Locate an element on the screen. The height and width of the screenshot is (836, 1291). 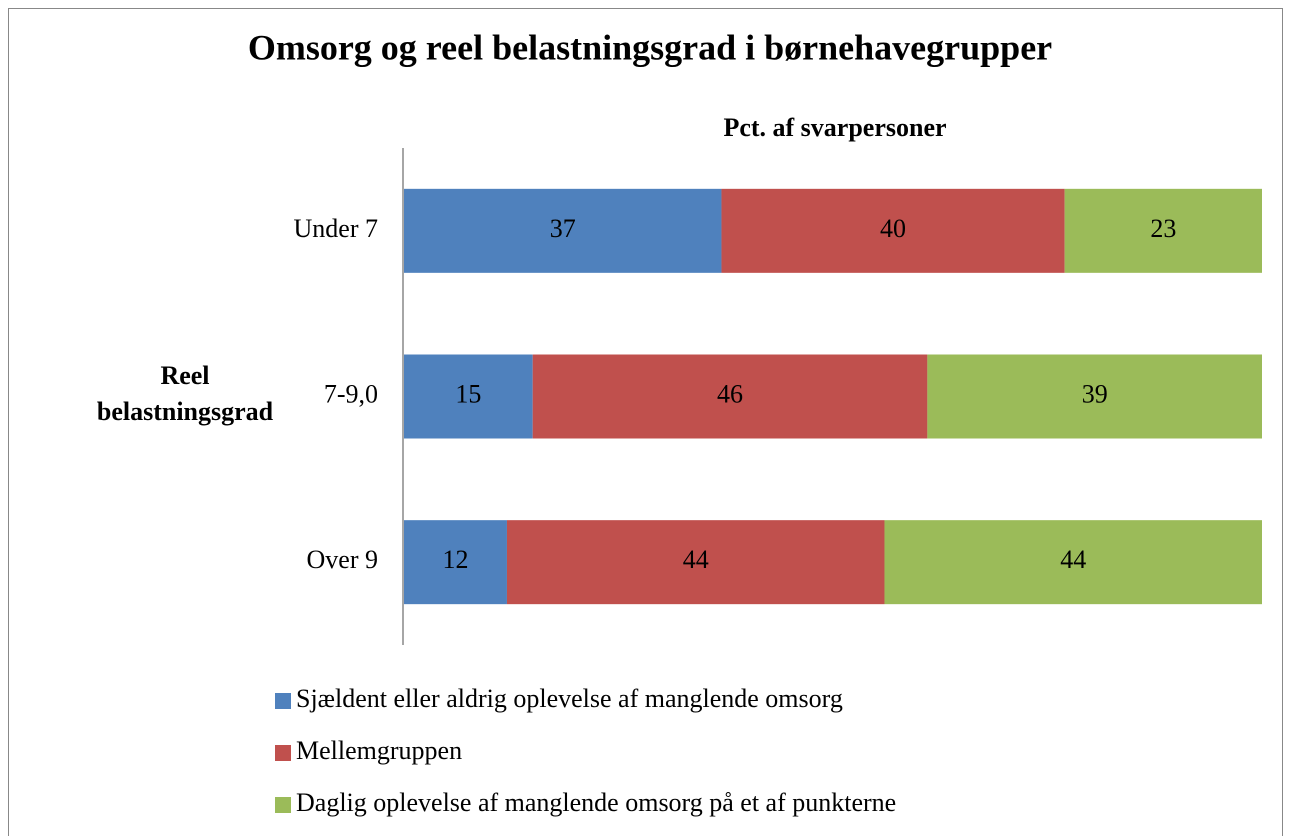
data-label: 39 is located at coordinates (1095, 393).